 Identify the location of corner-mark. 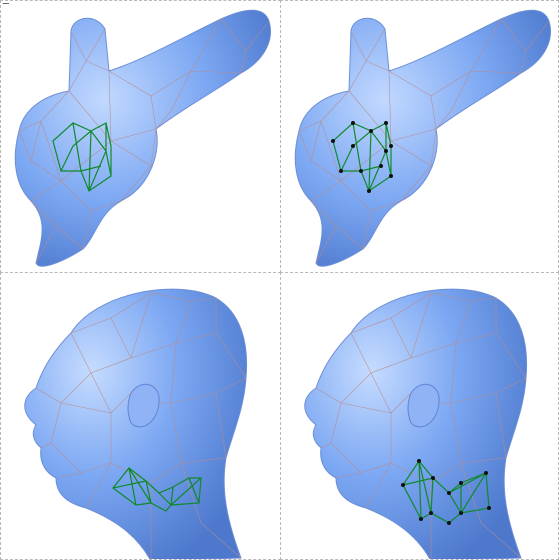
(6, 5).